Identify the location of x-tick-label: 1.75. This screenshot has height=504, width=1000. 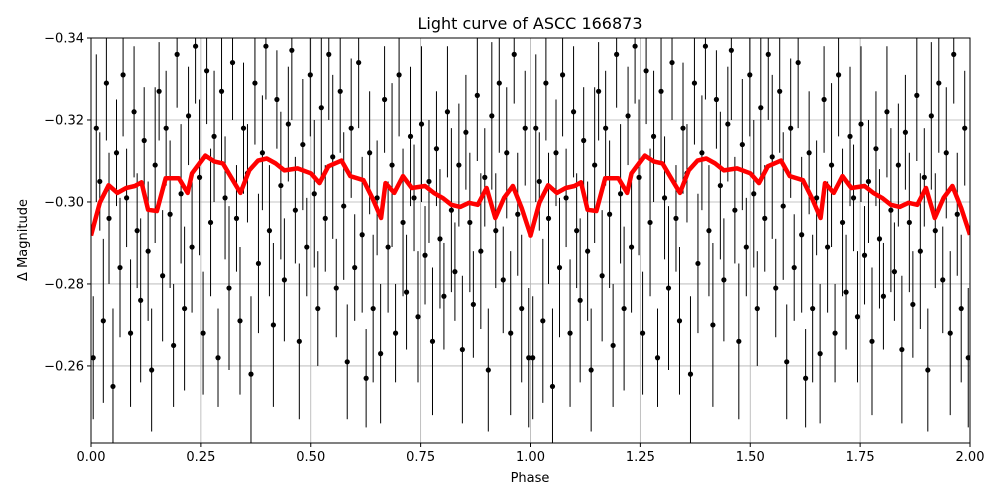
(860, 457).